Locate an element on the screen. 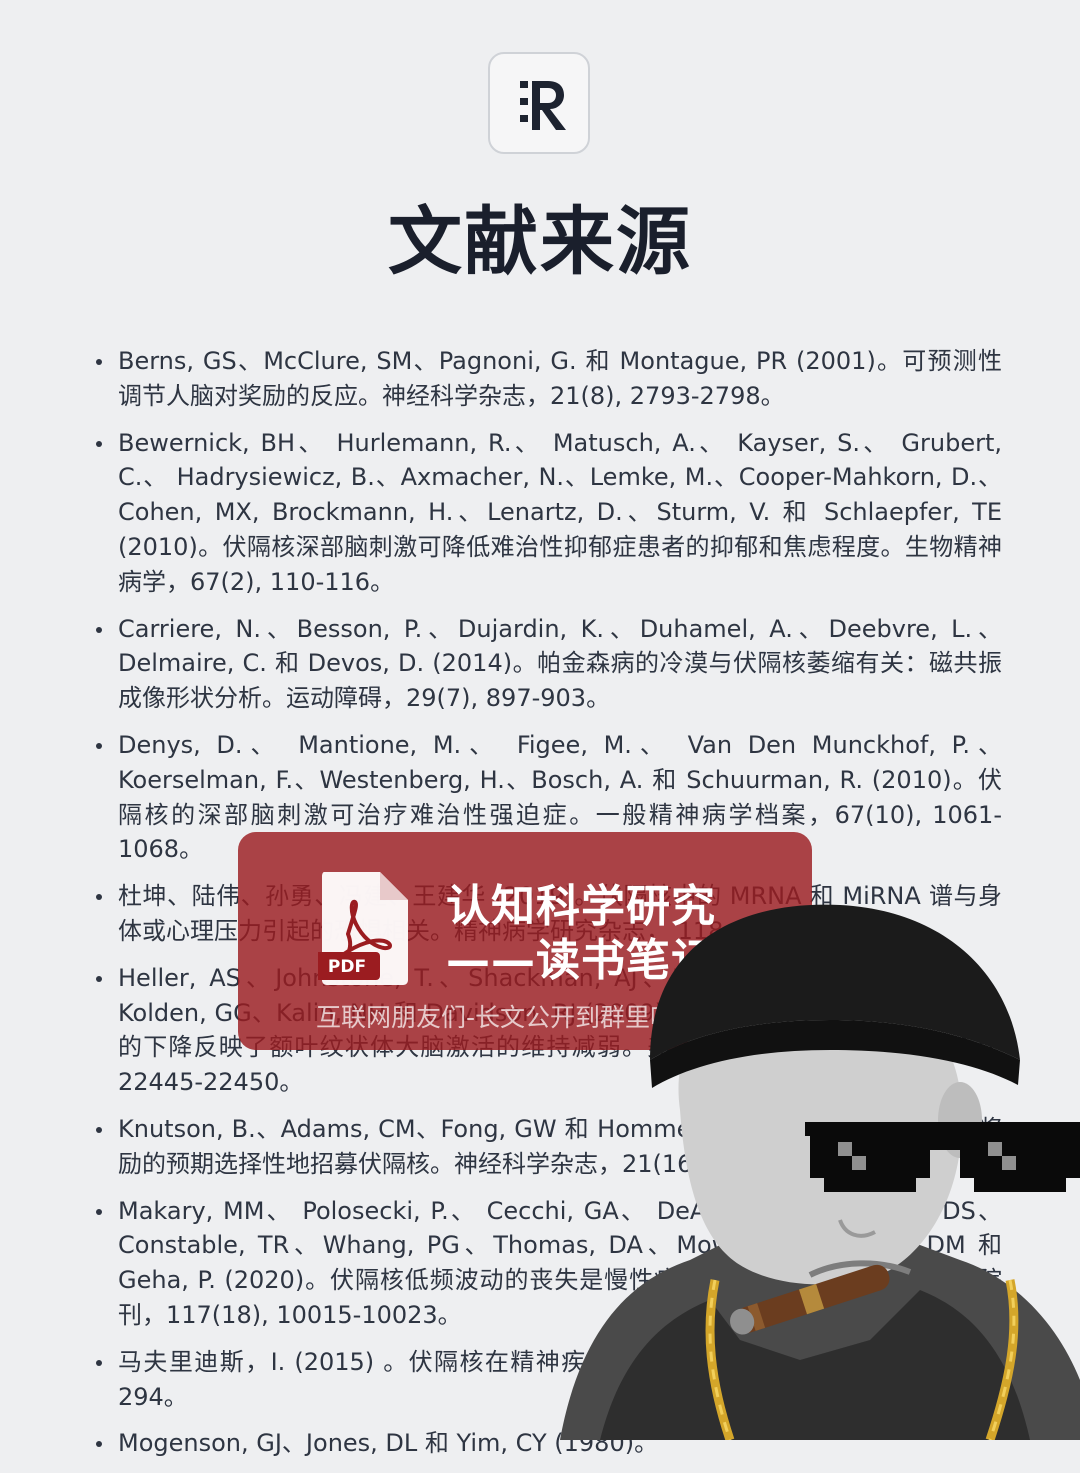  pdf-label: PDF is located at coordinates (347, 967).